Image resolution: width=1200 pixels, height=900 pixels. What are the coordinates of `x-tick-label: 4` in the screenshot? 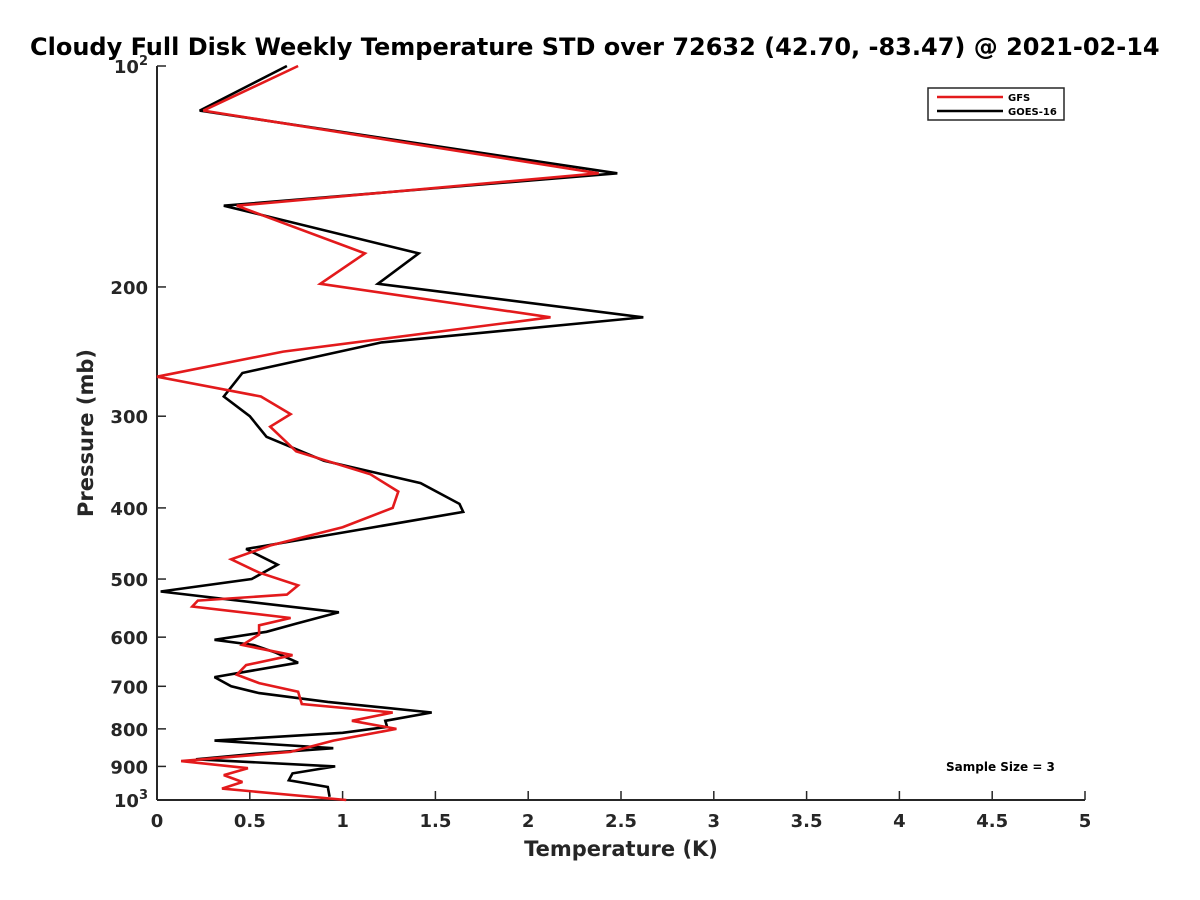 It's located at (899, 821).